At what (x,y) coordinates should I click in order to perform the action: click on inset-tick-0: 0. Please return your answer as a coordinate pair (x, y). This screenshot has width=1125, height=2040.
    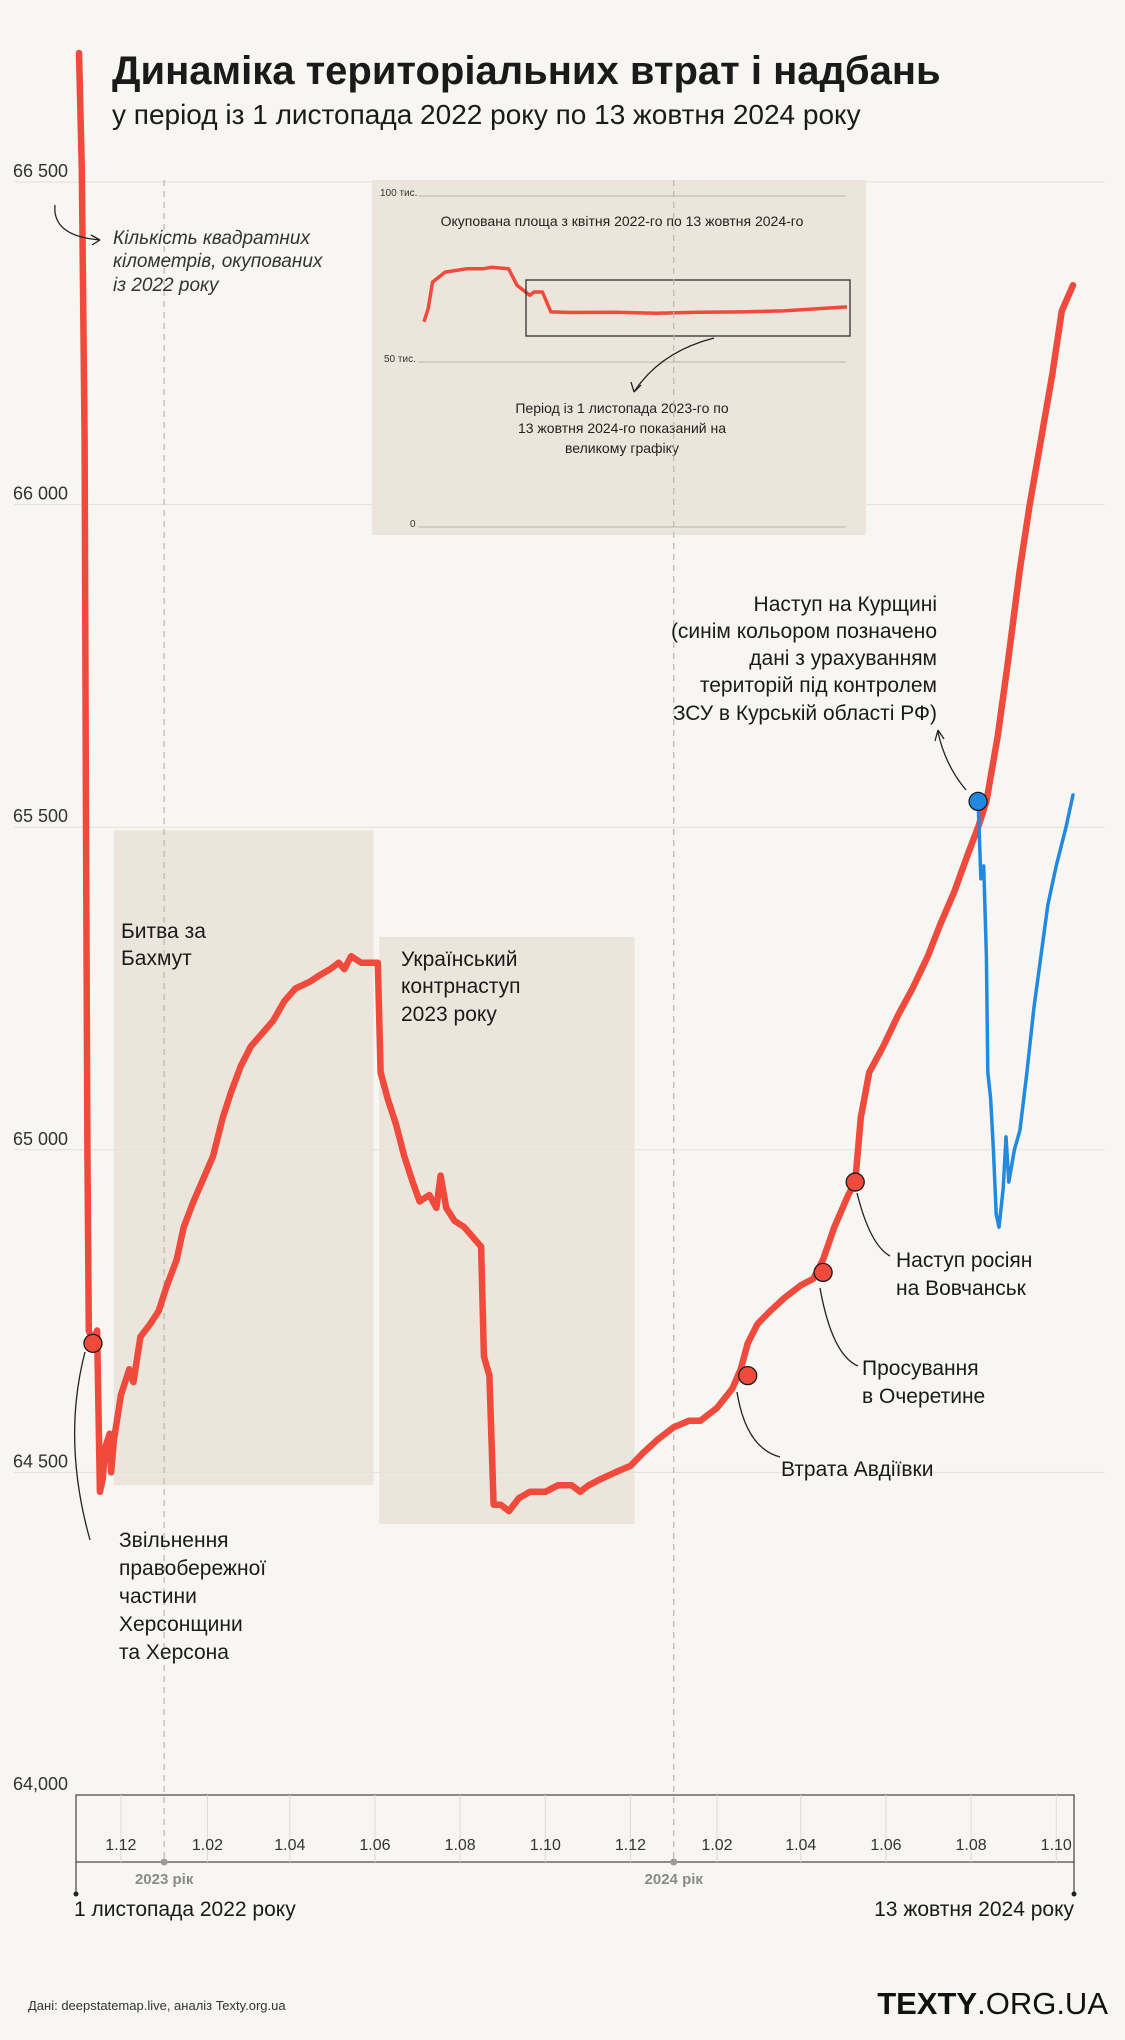
    Looking at the image, I should click on (413, 524).